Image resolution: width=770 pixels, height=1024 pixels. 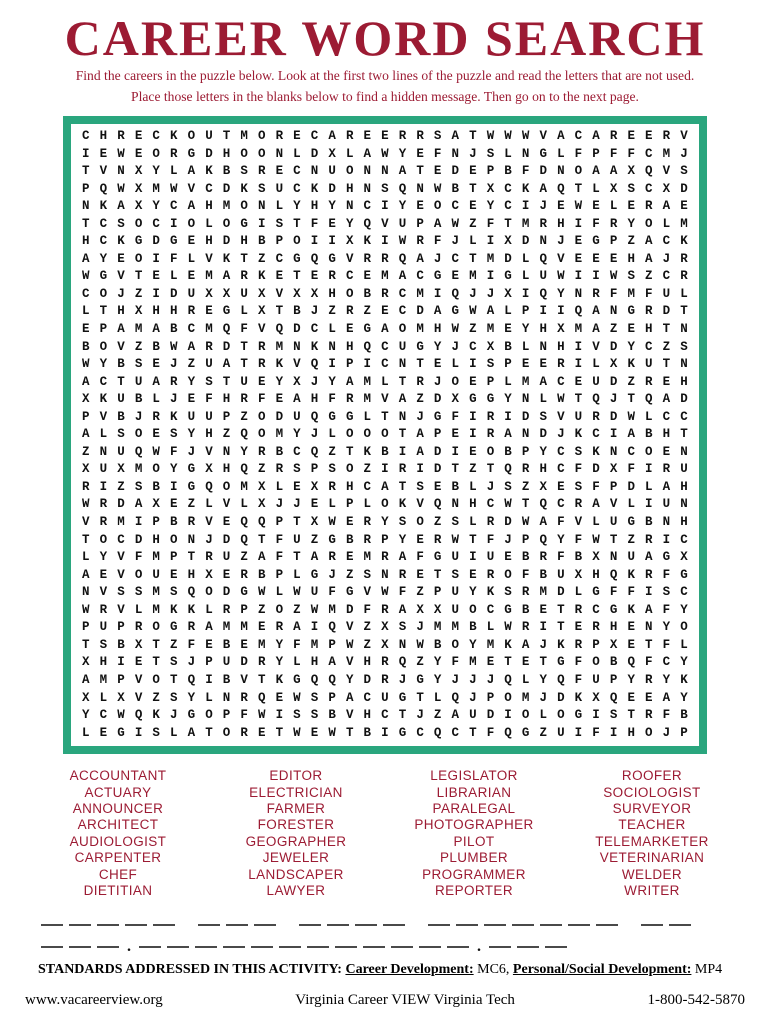 I want to click on grid-letter: G, so click(x=226, y=311).